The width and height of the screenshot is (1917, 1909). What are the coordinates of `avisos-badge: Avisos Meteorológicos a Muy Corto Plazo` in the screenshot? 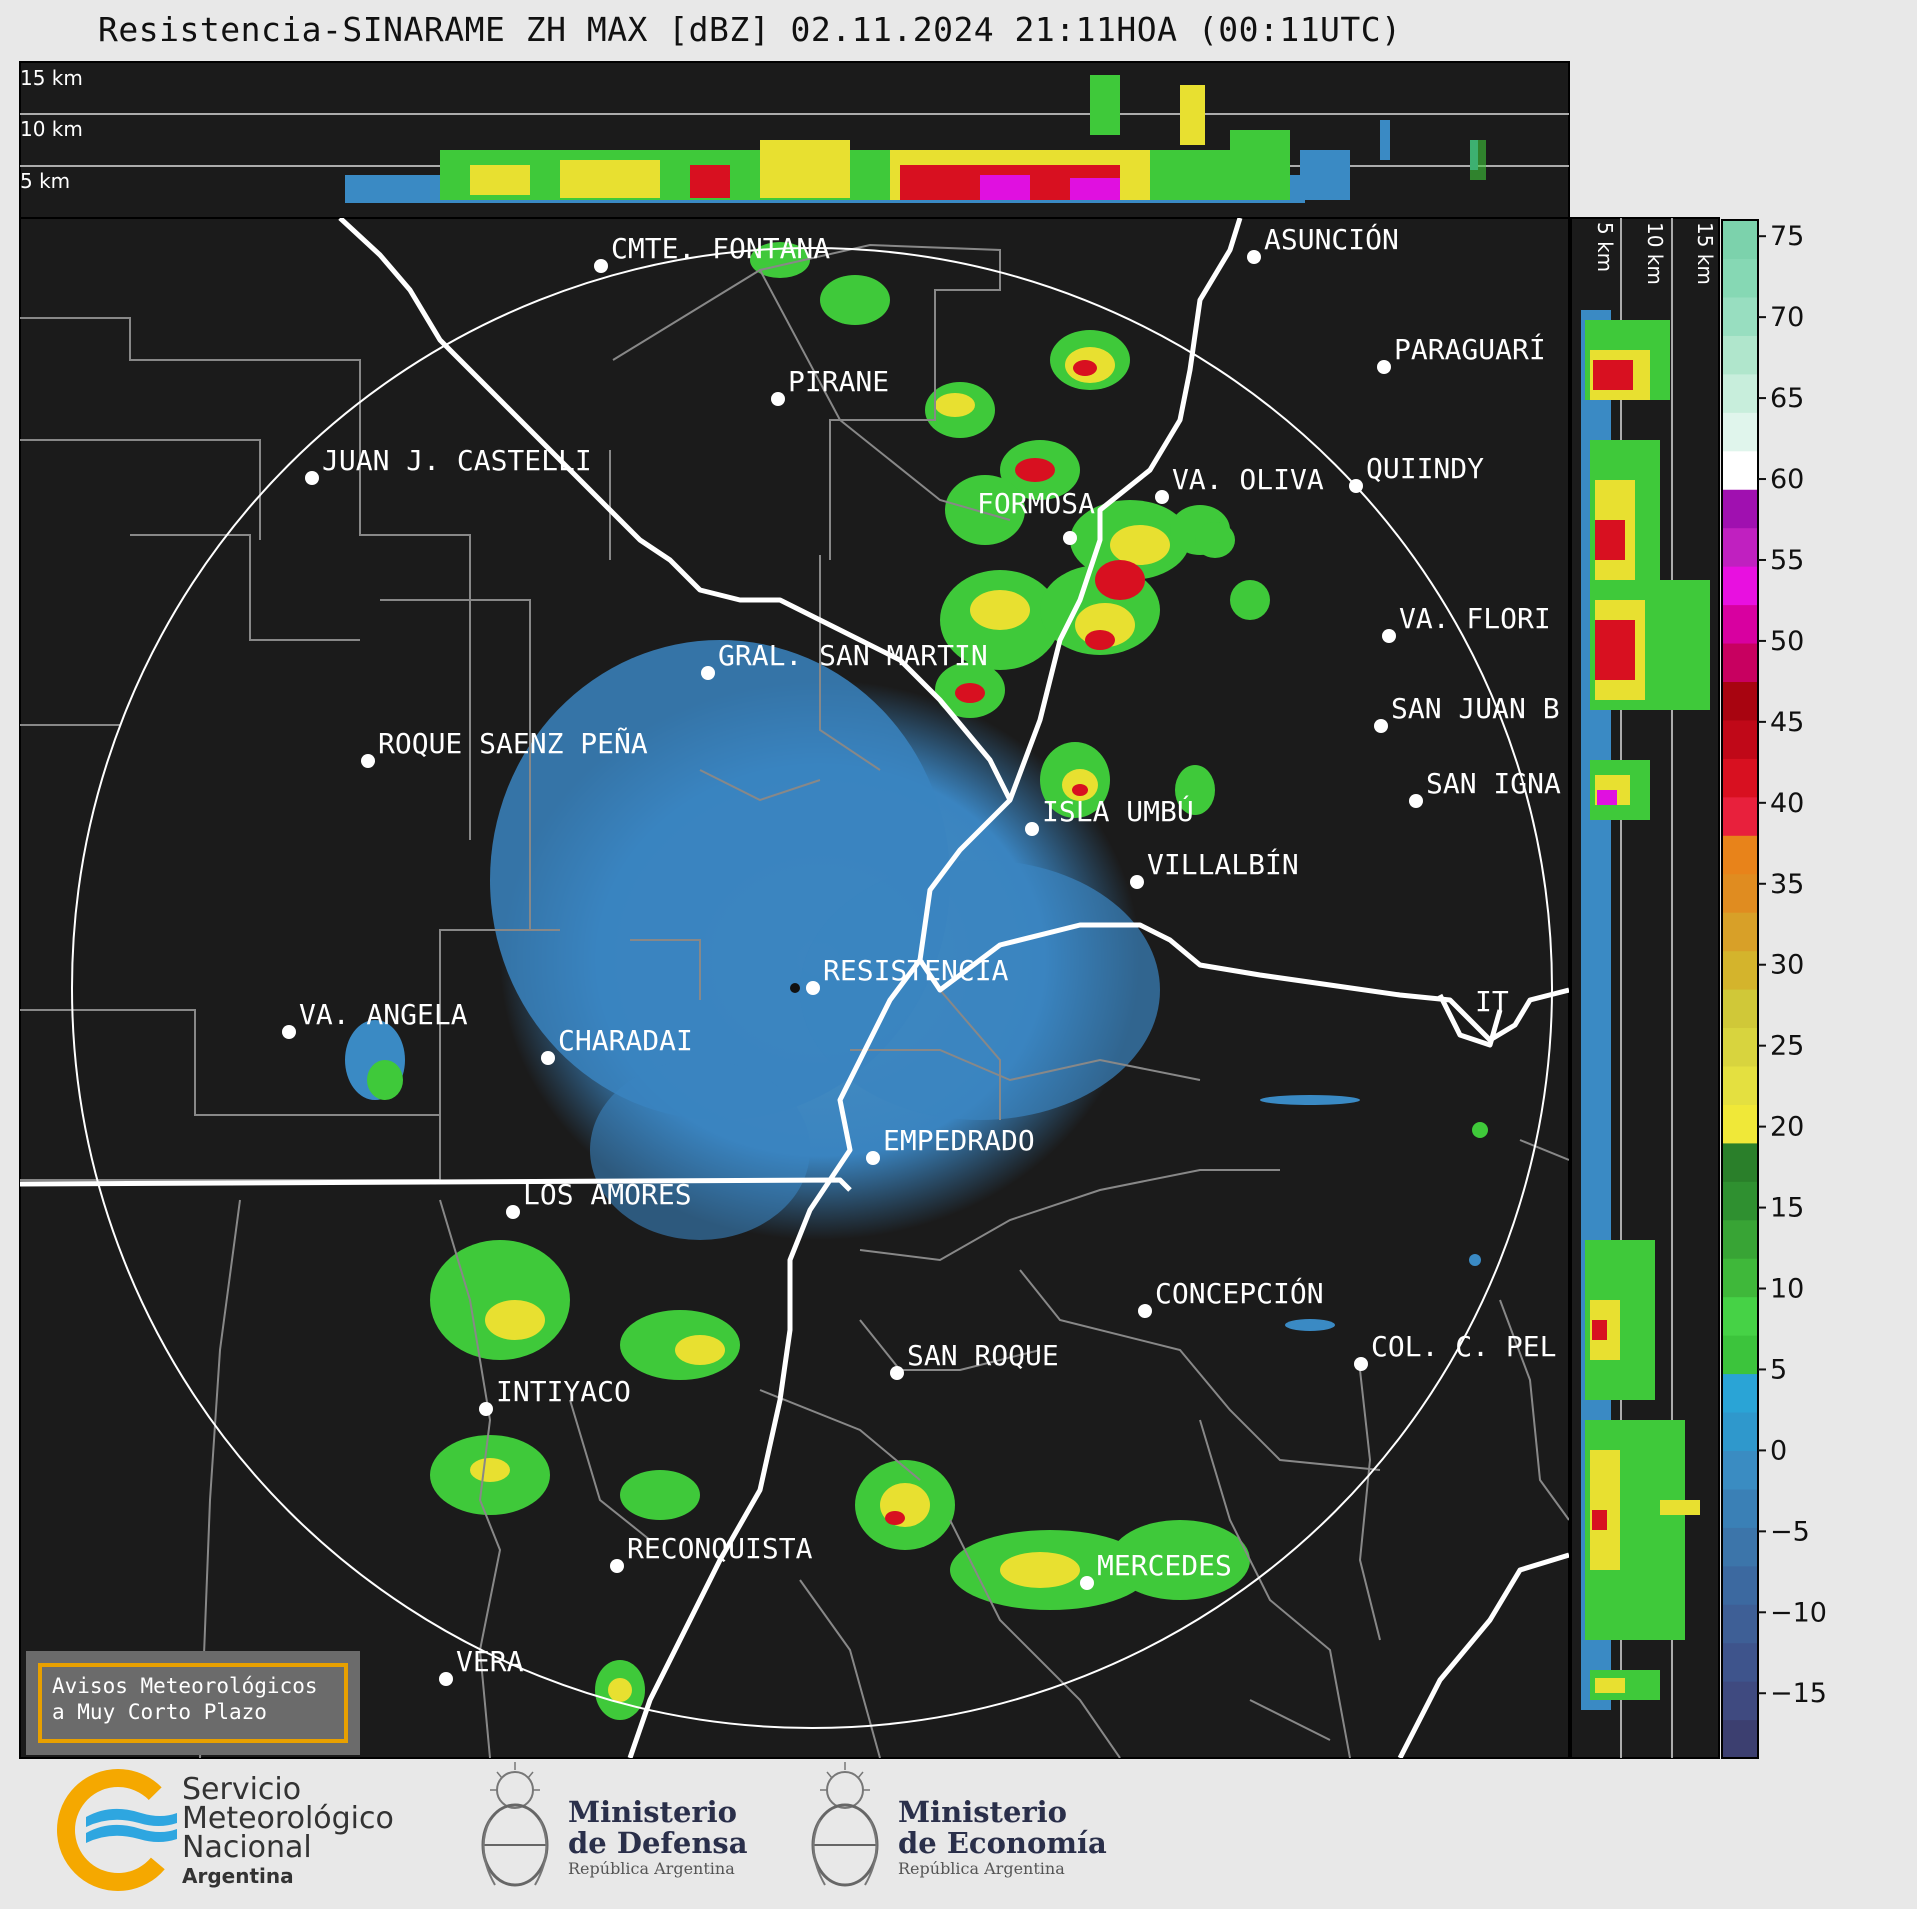 It's located at (193, 1703).